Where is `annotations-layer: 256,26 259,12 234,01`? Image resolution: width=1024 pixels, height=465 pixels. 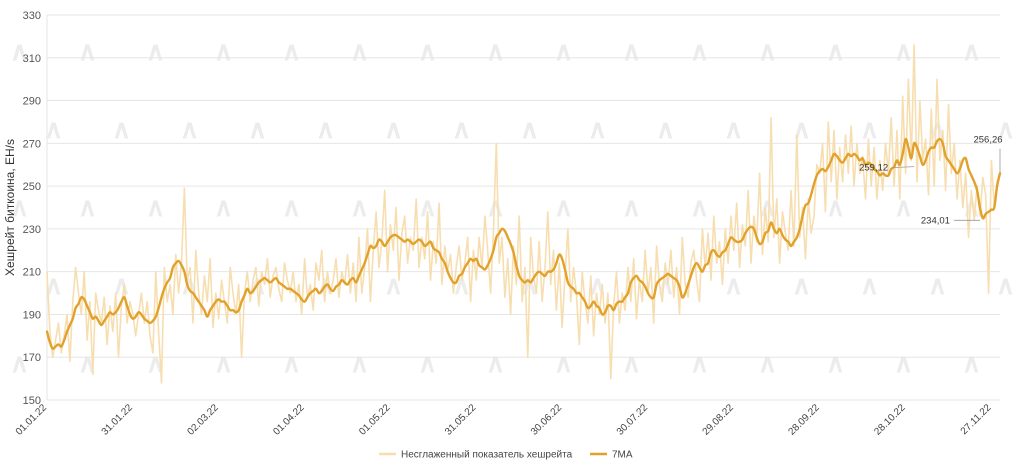
annotations-layer: 256,26 259,12 234,01 is located at coordinates (930, 181).